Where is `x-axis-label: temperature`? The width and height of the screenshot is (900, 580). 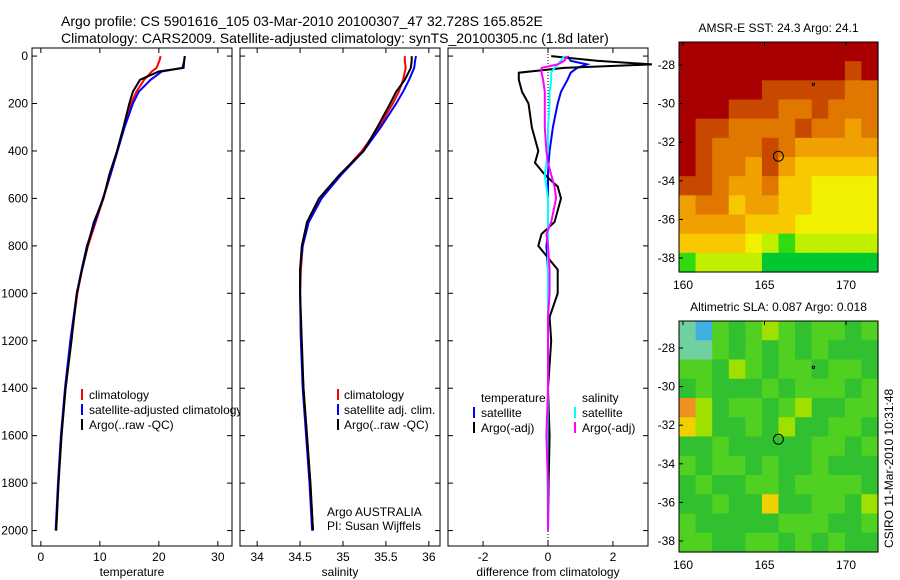
x-axis-label: temperature is located at coordinates (132, 572).